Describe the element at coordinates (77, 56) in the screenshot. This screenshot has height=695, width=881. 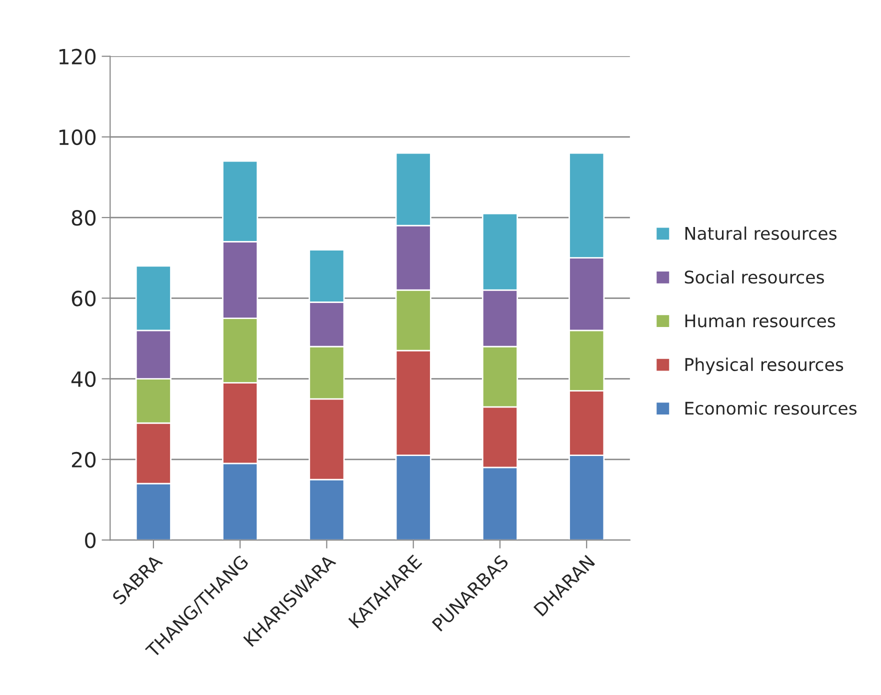
I see `y-tick-label: 120` at that location.